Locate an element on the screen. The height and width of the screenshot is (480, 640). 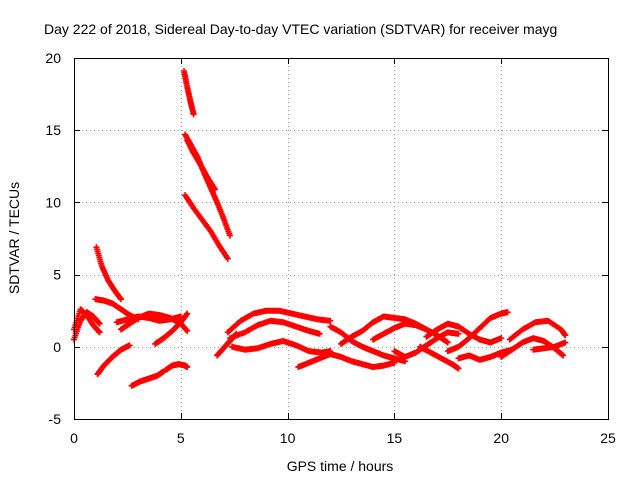
y-tick-label: 0 is located at coordinates (57, 347).